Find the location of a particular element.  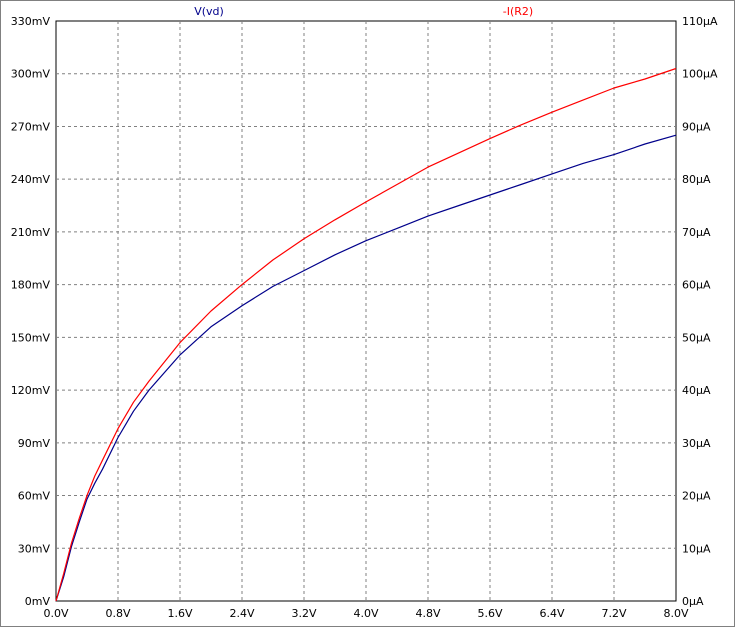

y-right-tick-label: 20µA is located at coordinates (696, 496).